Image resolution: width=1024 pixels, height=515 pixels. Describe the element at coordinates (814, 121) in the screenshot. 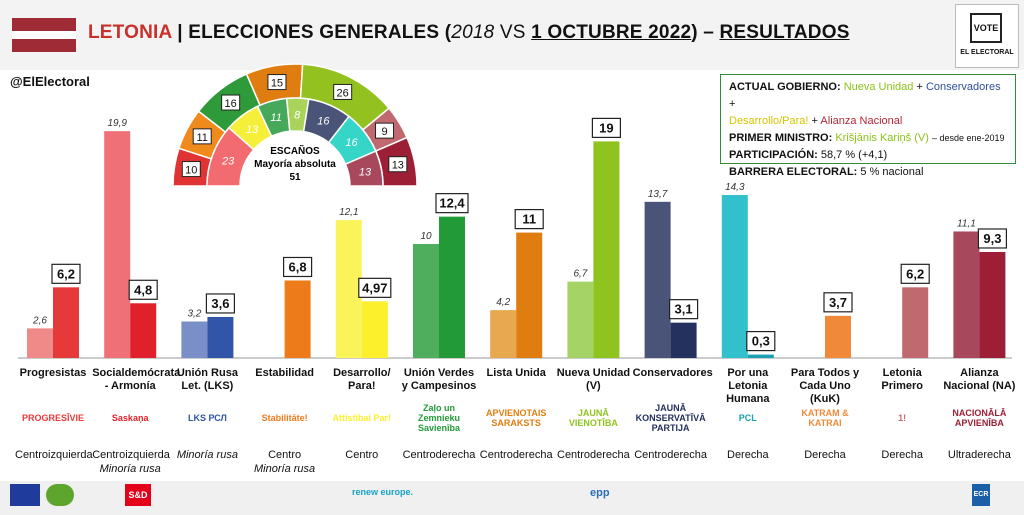

I see `gov-plus-3: +` at that location.